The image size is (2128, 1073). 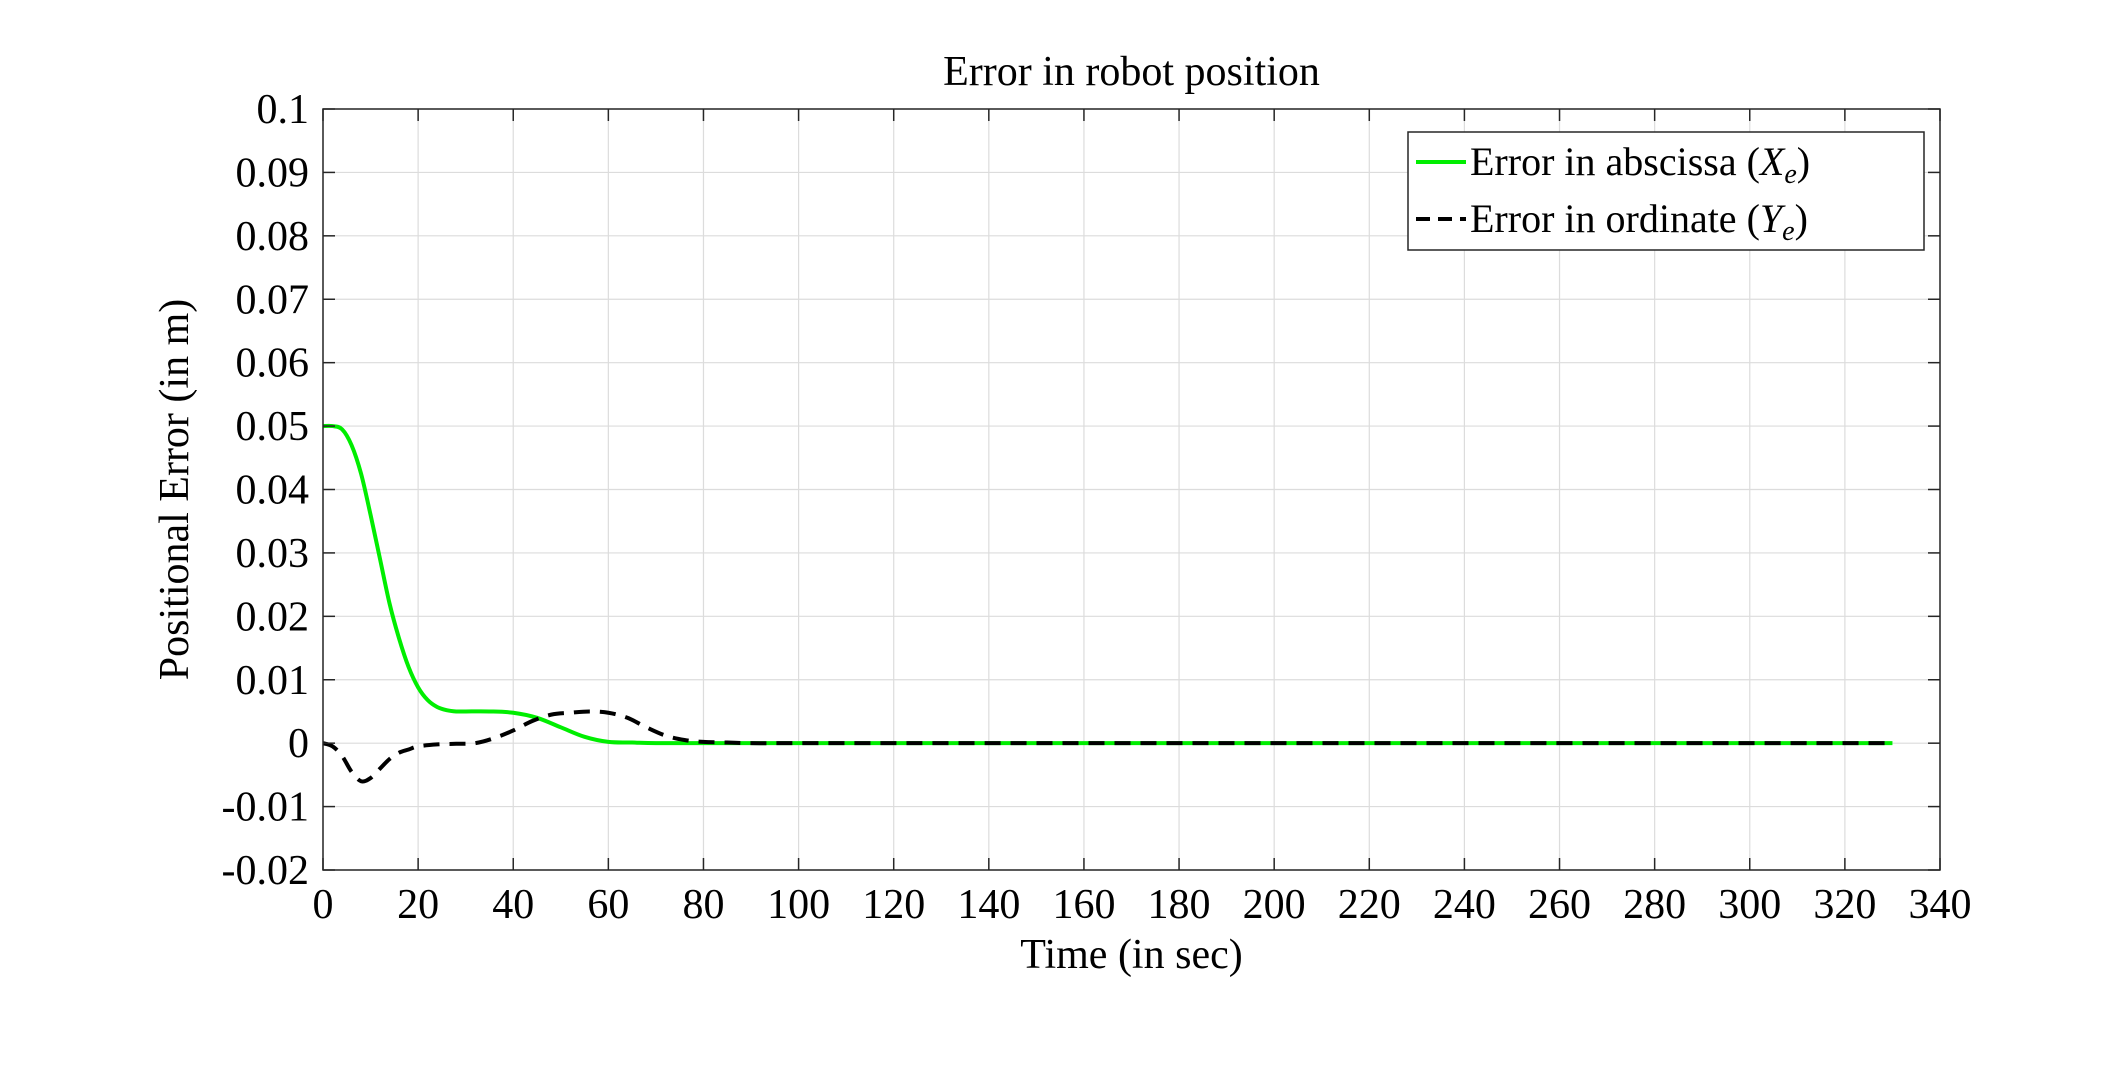 What do you see at coordinates (1772, 161) in the screenshot?
I see `legend-label-var: X` at bounding box center [1772, 161].